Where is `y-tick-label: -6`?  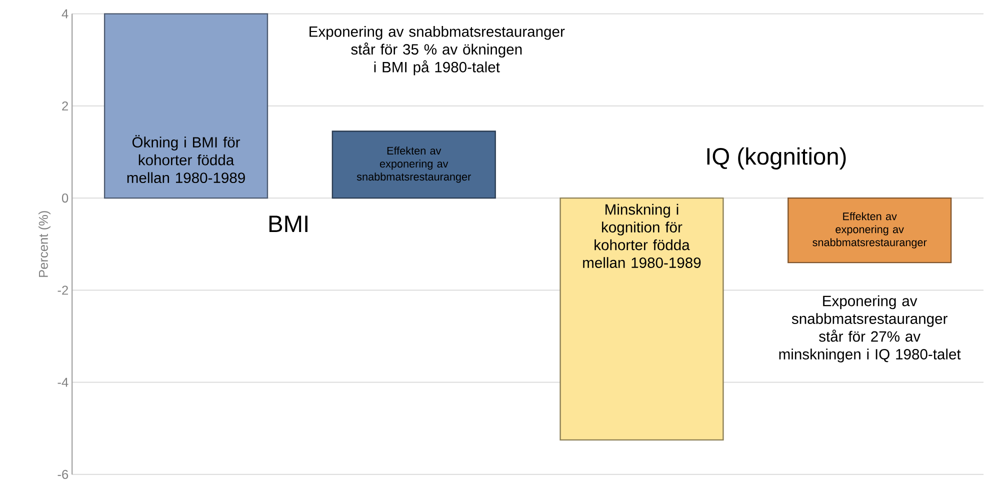 y-tick-label: -6 is located at coordinates (63, 474).